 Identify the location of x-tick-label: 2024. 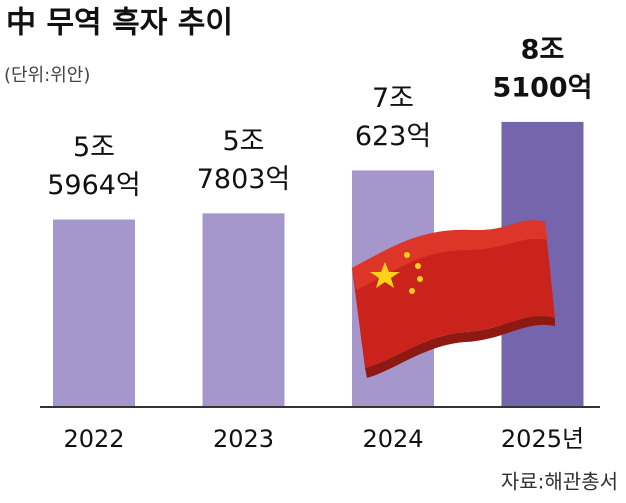
(392, 439).